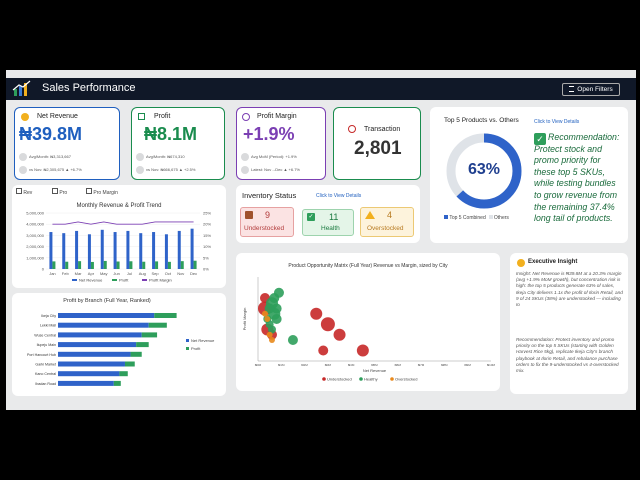 The width and height of the screenshot is (640, 480). Describe the element at coordinates (51, 134) in the screenshot. I see `kpi-value: ₦39.8M` at that location.